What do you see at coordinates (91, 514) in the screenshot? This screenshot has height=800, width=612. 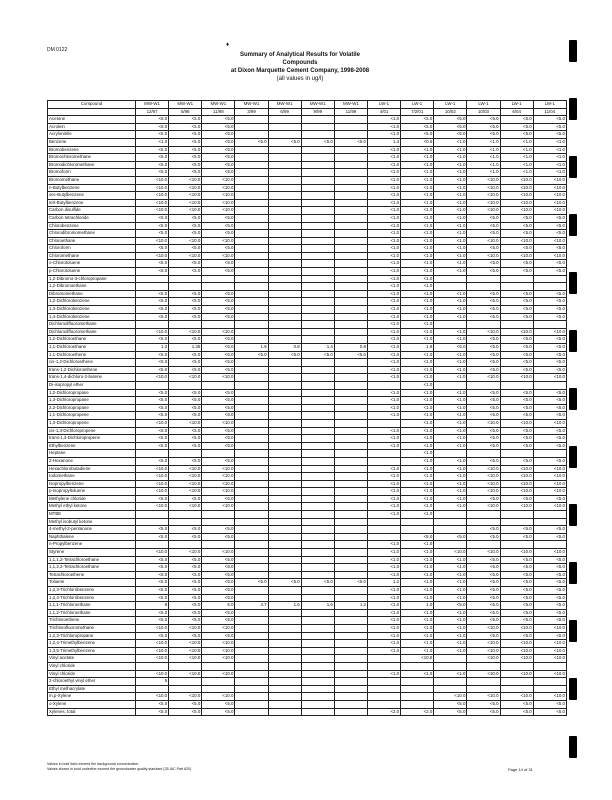 I see `compound-name: MTBE` at bounding box center [91, 514].